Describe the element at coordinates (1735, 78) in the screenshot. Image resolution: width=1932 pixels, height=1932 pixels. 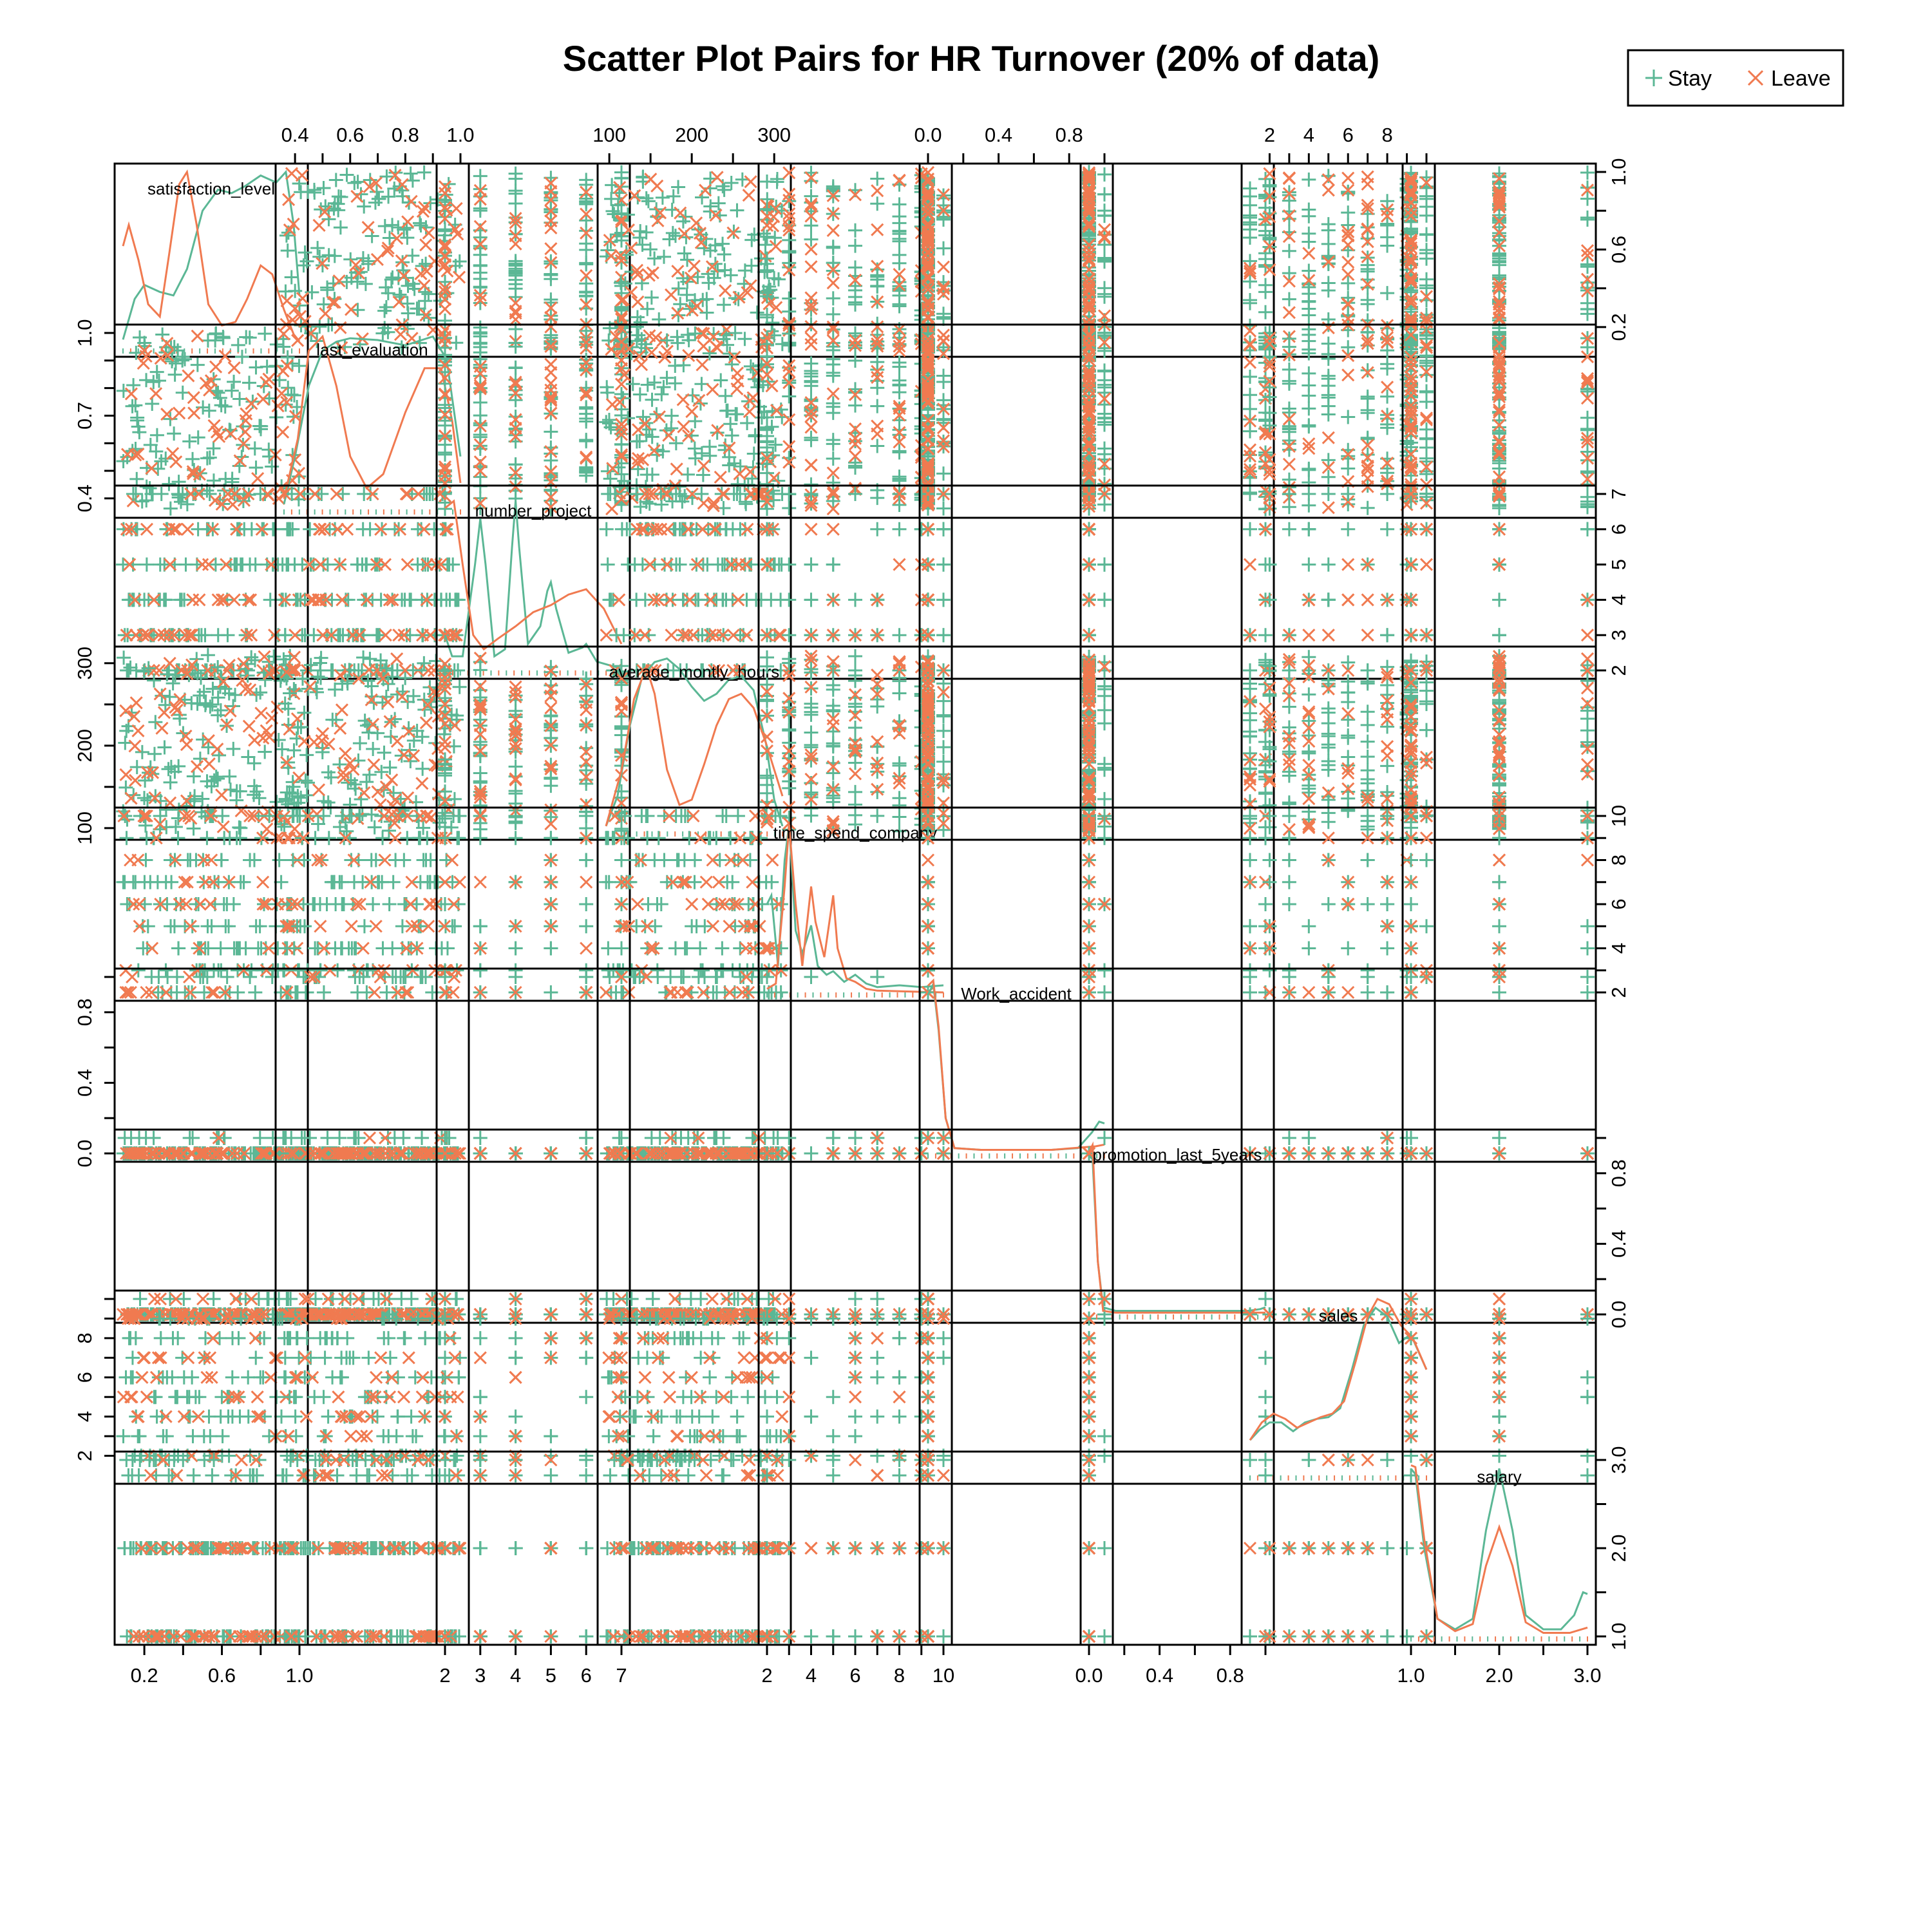
I see `legend: Stay Leave` at that location.